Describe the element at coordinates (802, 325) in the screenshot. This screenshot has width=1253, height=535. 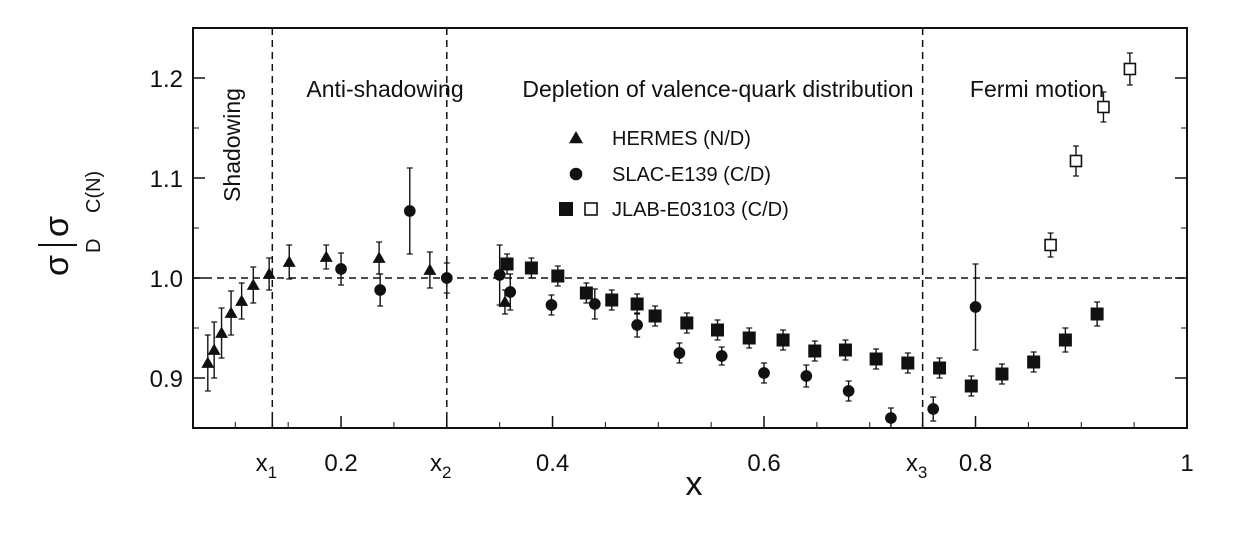
I see `series-square-filled` at that location.